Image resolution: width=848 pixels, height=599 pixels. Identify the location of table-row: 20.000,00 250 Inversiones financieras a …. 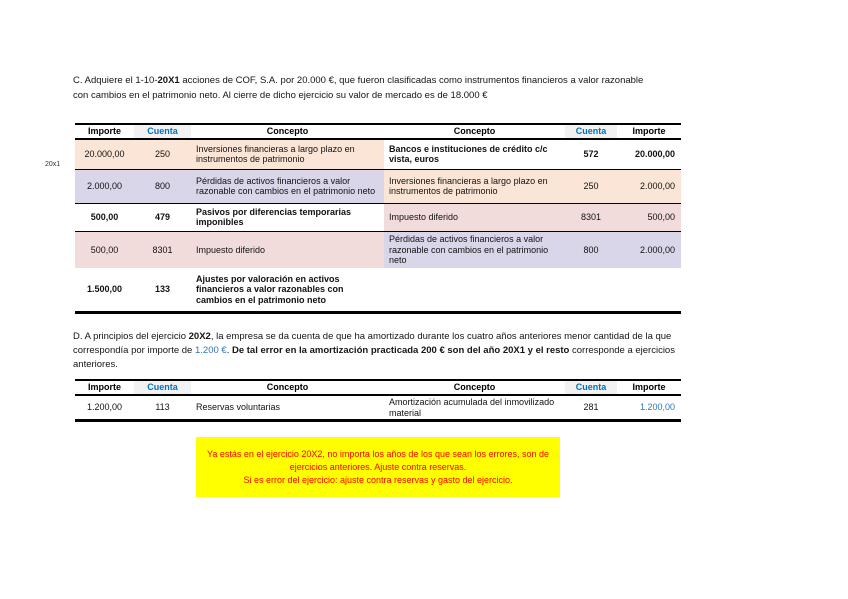
(378, 154).